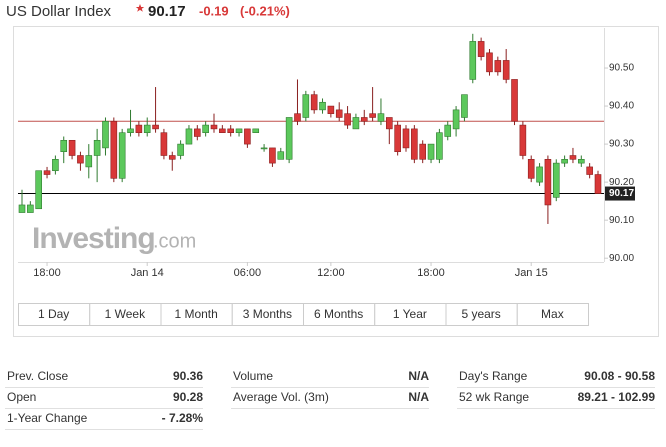  I want to click on range-button-label: 1 Week, so click(125, 314).